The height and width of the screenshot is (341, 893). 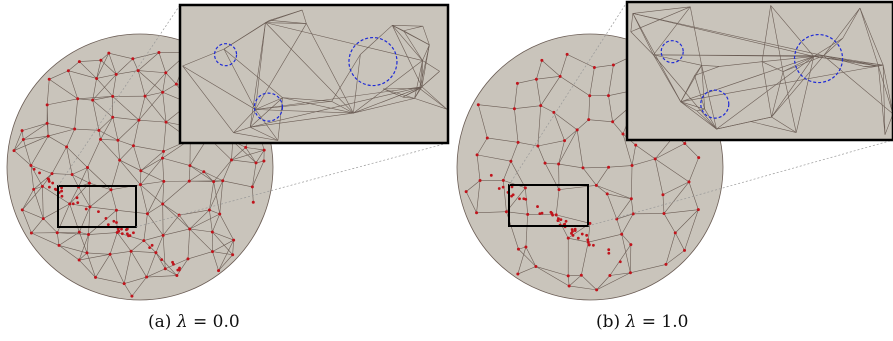 What do you see at coordinates (314, 74) in the screenshot?
I see `inset` at bounding box center [314, 74].